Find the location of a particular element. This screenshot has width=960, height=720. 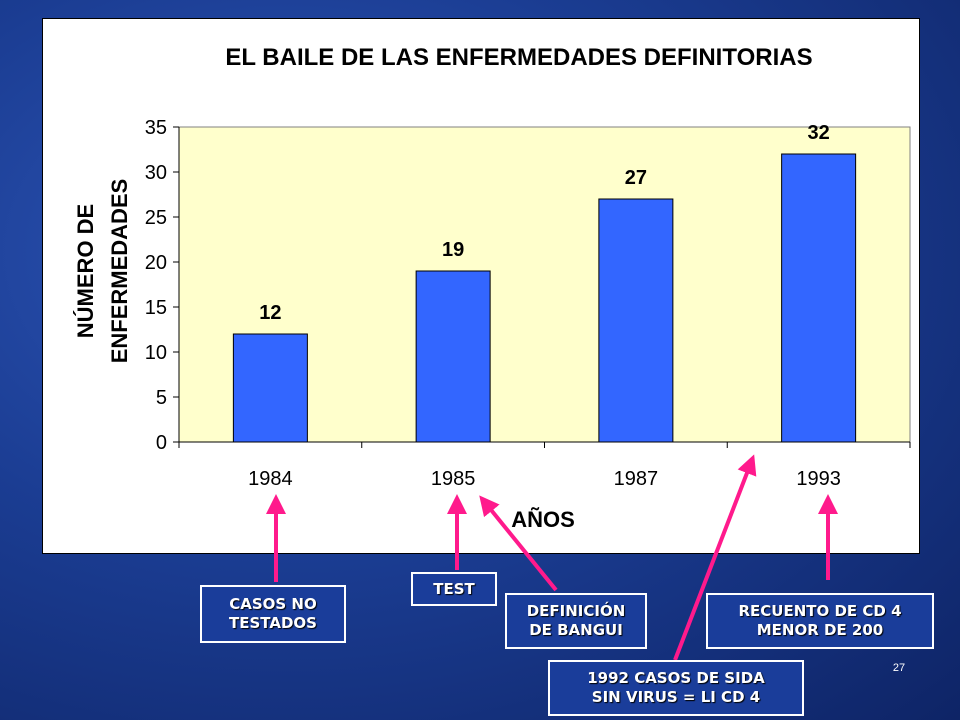

callout-recuento-cd4: RECUENTO DE CD 4 MENOR DE 200 is located at coordinates (820, 621).